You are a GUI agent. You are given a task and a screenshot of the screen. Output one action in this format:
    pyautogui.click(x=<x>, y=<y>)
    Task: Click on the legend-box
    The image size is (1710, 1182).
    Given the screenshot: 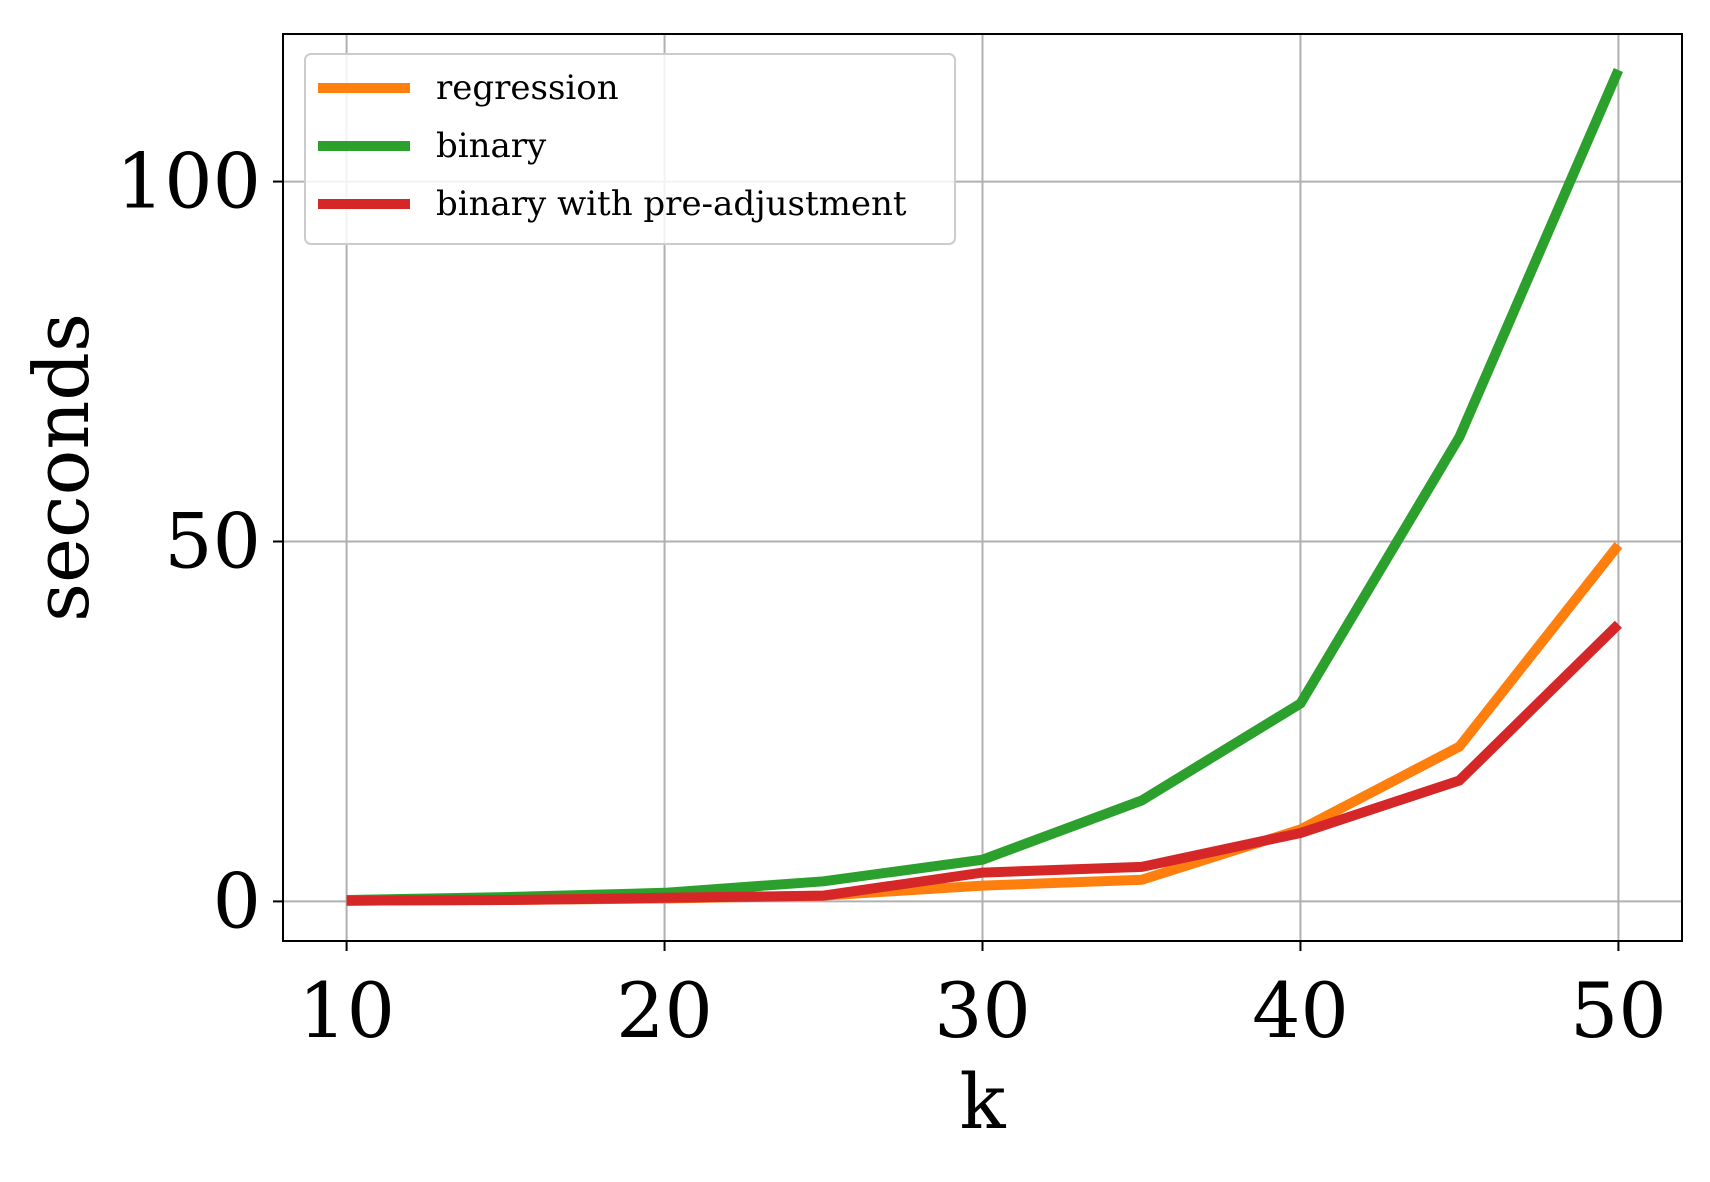 What is the action you would take?
    pyautogui.click(x=630, y=149)
    